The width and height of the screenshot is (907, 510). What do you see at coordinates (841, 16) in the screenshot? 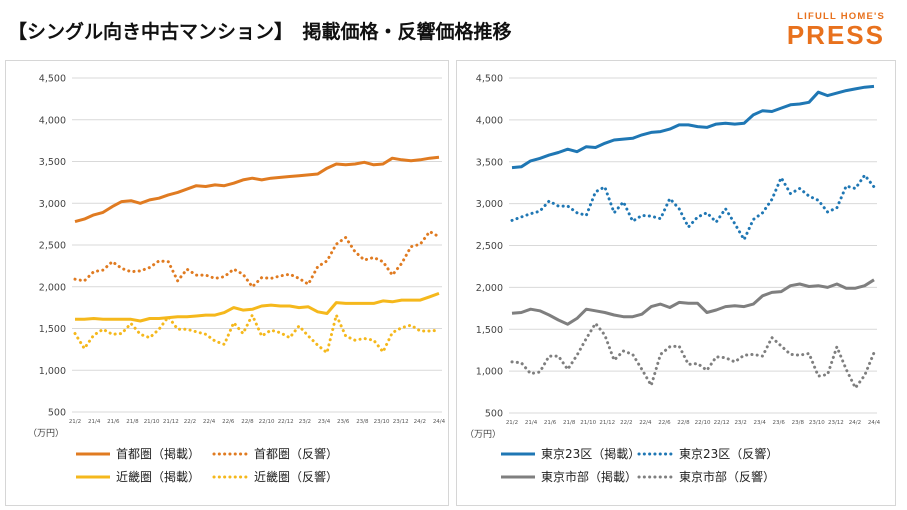
I see `logo-subtitle: LIFULL HOME'S` at bounding box center [841, 16].